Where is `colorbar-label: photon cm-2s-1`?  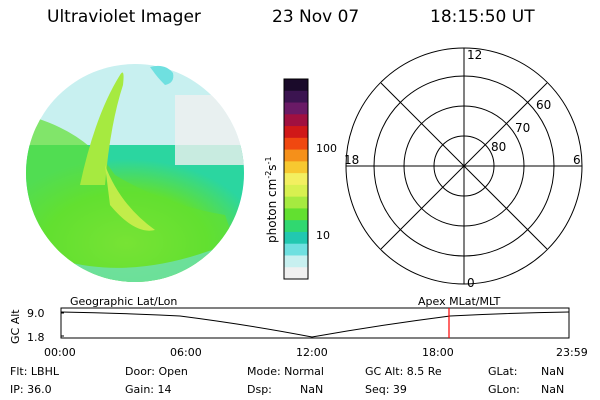
colorbar-label: photon cm-2s-1 is located at coordinates (271, 199).